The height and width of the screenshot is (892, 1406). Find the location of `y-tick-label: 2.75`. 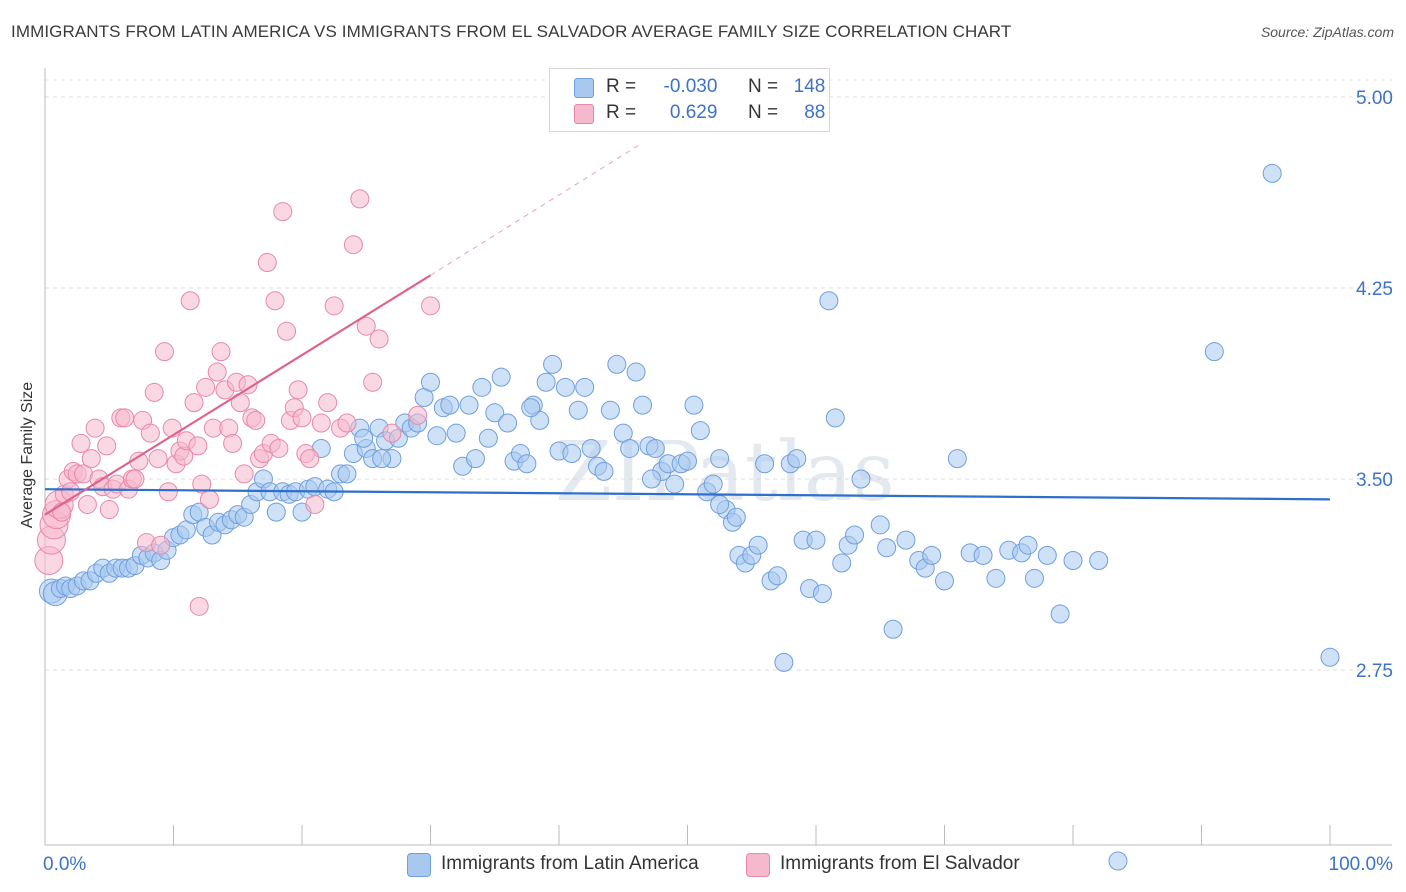

y-tick-label: 2.75 is located at coordinates (1374, 671).